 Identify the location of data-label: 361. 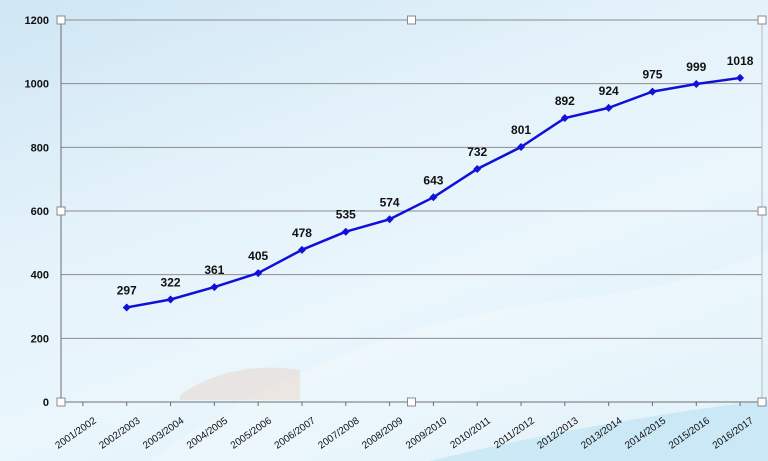
(214, 270).